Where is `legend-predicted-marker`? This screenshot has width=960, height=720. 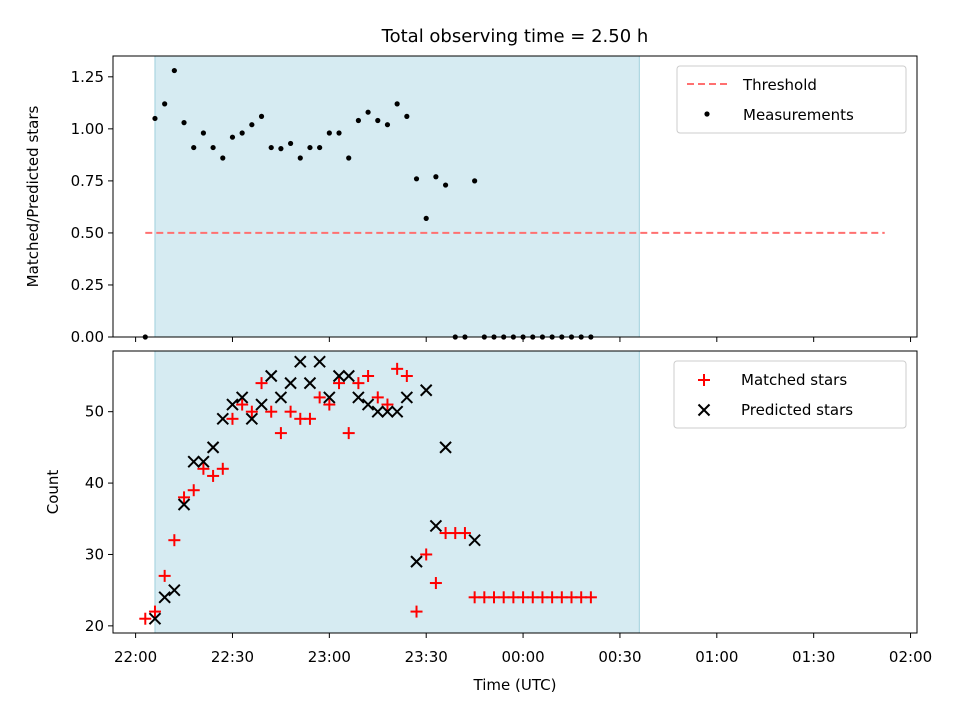 legend-predicted-marker is located at coordinates (704, 410).